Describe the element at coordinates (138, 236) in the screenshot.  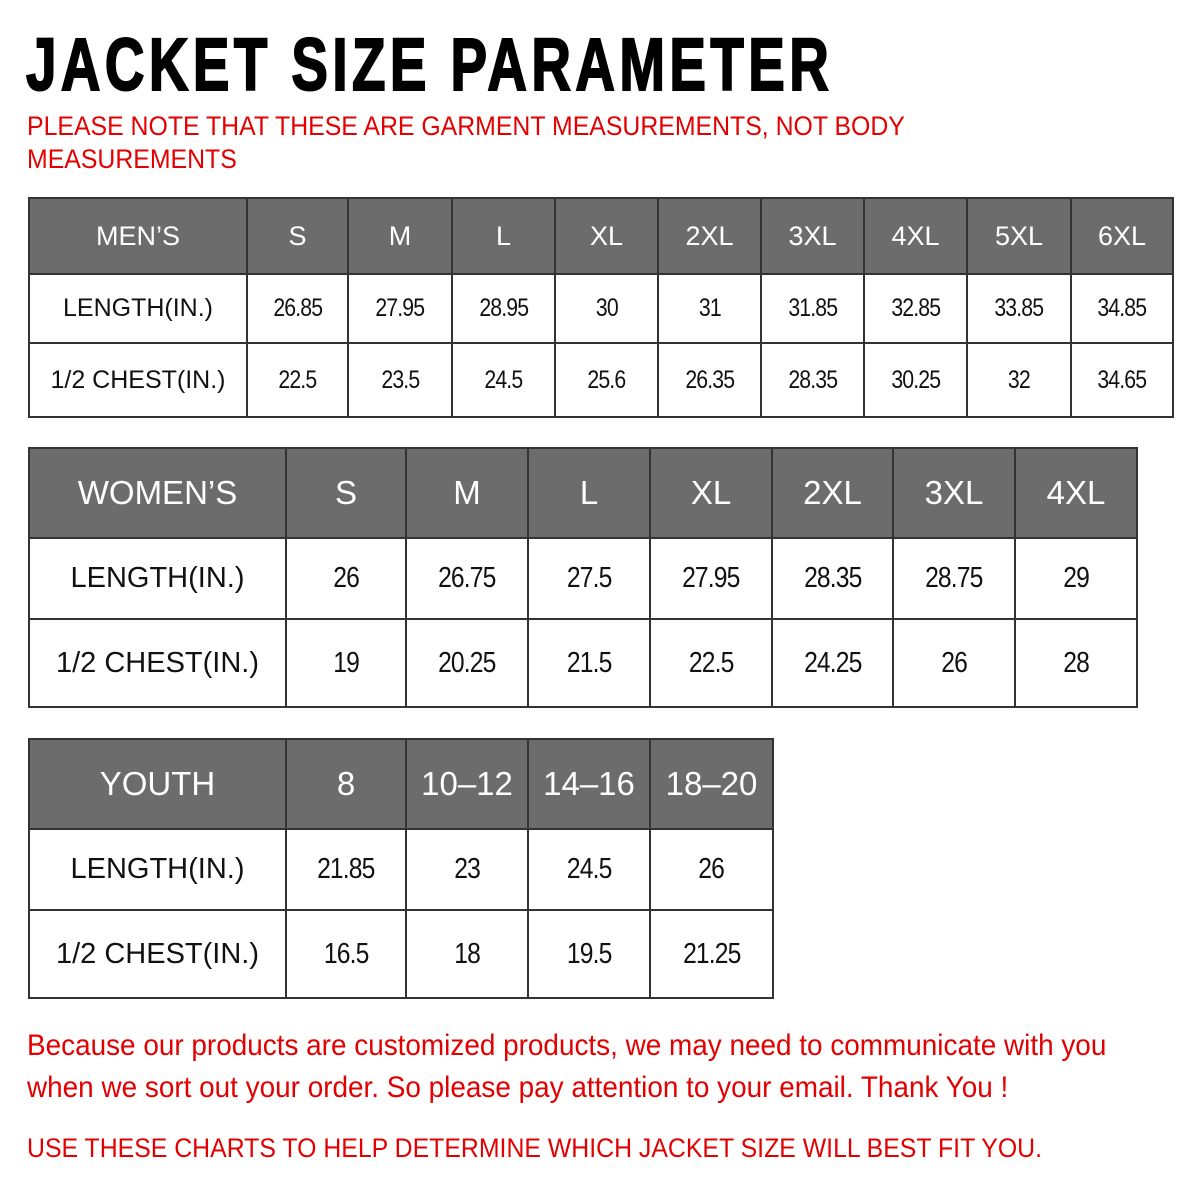
I see `row-label-cell: MEN’S` at that location.